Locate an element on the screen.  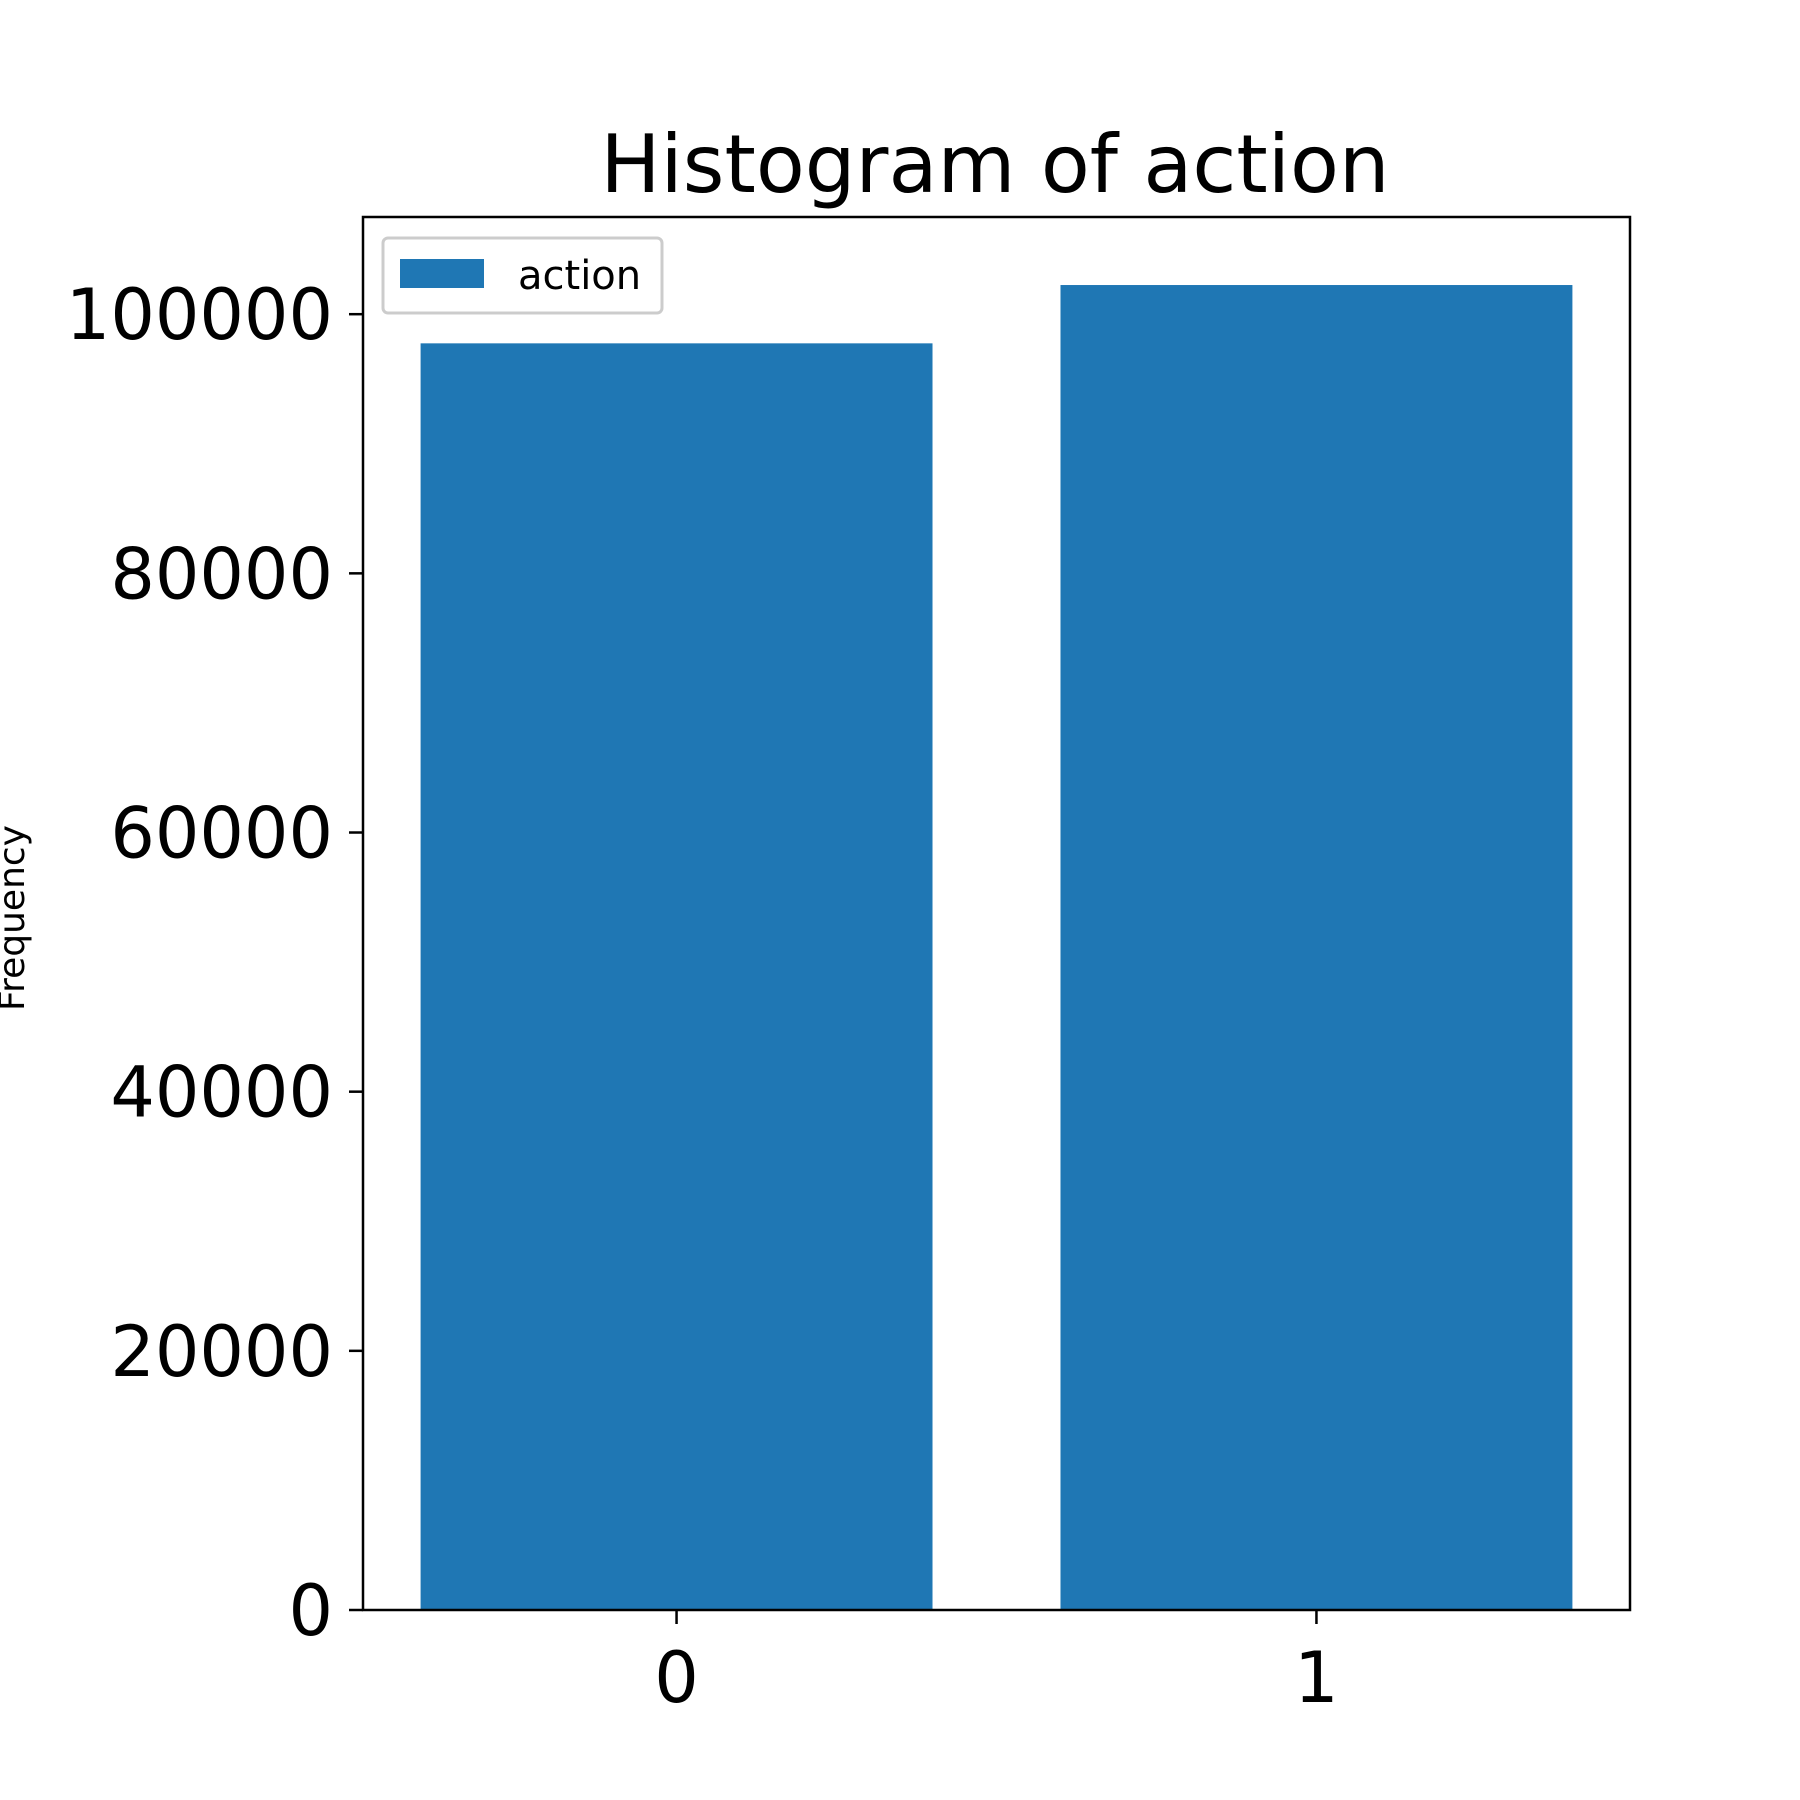
legend-swatch is located at coordinates (442, 273).